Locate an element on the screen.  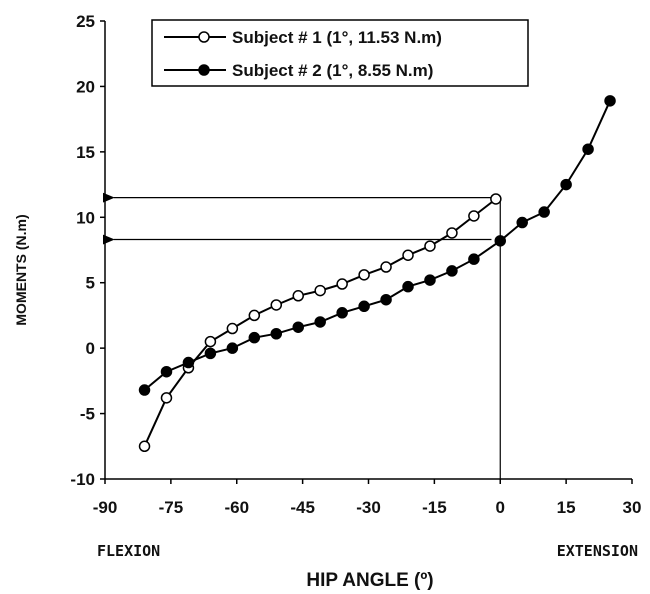
flexion-label: FLEXION is located at coordinates (128, 551).